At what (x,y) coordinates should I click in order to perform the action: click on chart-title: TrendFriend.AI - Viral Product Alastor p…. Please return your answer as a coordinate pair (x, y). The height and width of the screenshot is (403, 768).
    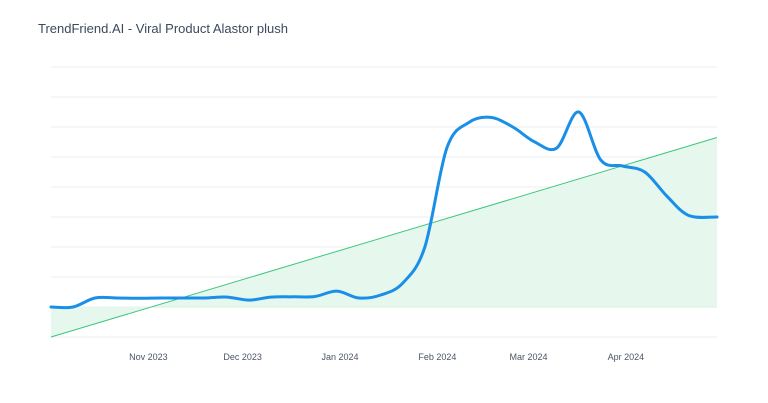
    Looking at the image, I should click on (163, 28).